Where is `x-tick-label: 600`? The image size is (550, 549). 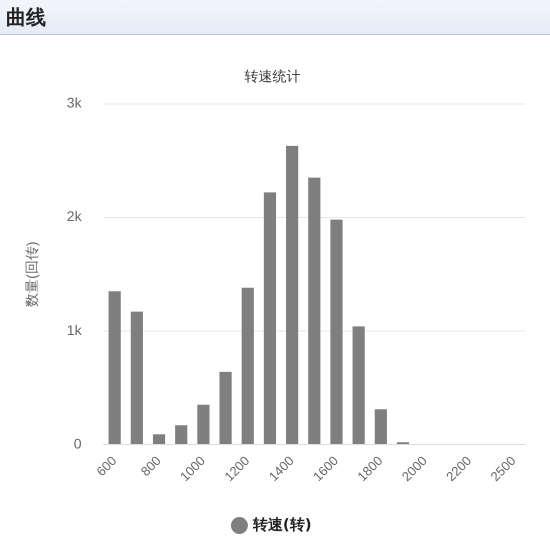 x-tick-label: 600 is located at coordinates (106, 466).